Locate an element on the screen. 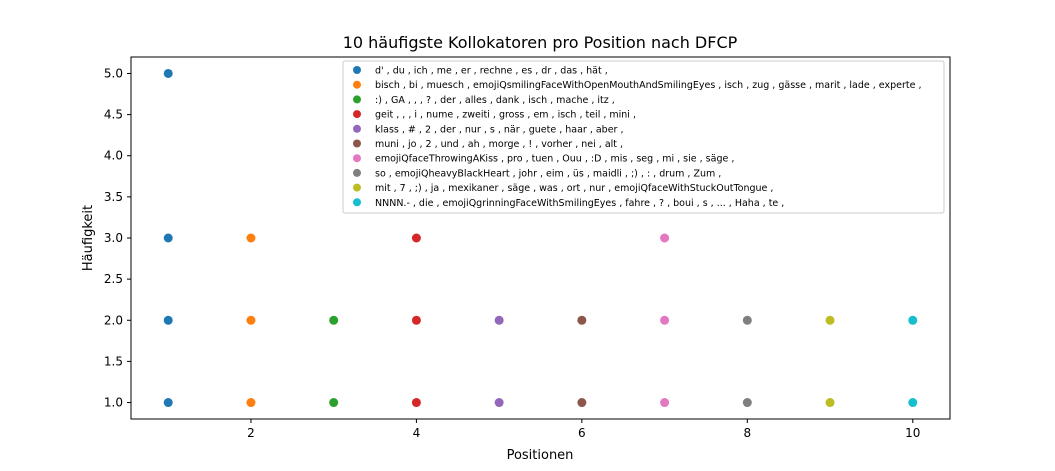 The height and width of the screenshot is (471, 1055). y-axis-label: Häufigkeit is located at coordinates (88, 238).